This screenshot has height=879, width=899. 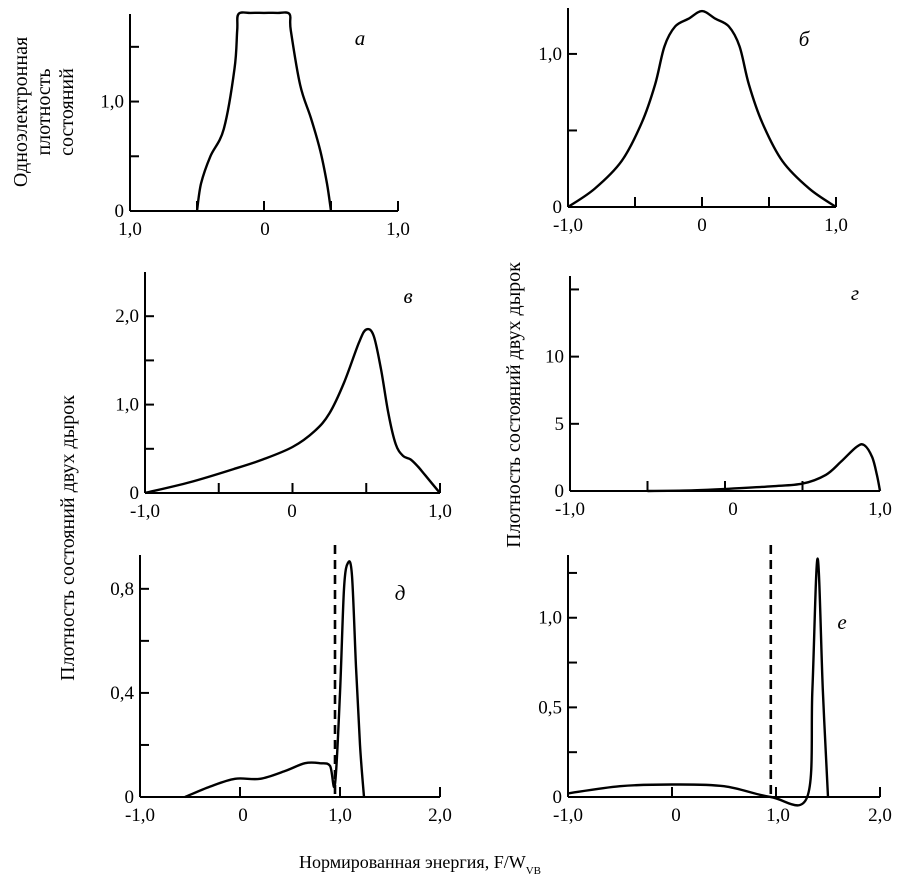 What do you see at coordinates (400, 593) in the screenshot?
I see `panel-letter: д` at bounding box center [400, 593].